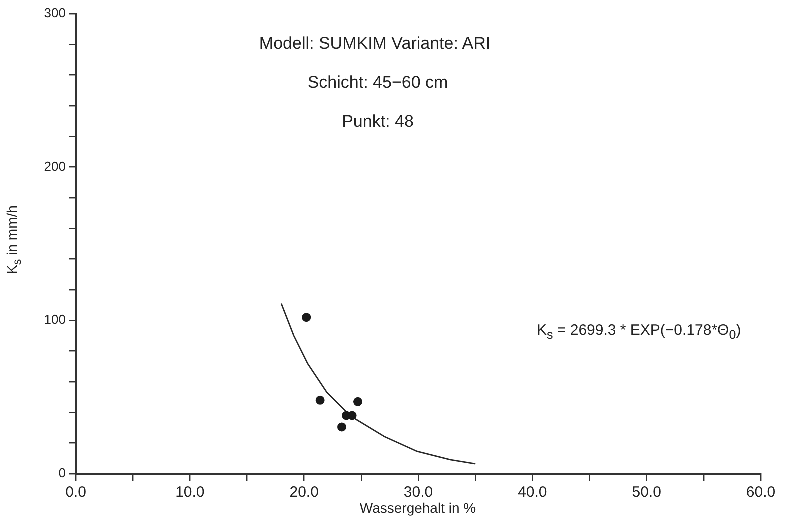  Describe the element at coordinates (190, 493) in the screenshot. I see `x-tick-label: 10.0` at that location.